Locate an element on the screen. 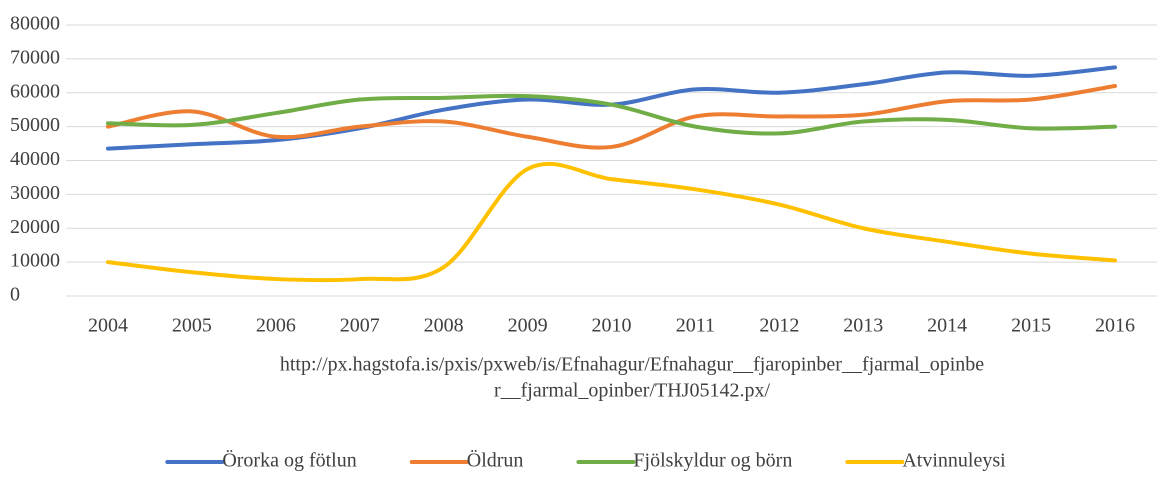 This screenshot has height=480, width=1157. x-axis-label: r__fjarmal_opinber/THJ05142.px/ is located at coordinates (632, 391).